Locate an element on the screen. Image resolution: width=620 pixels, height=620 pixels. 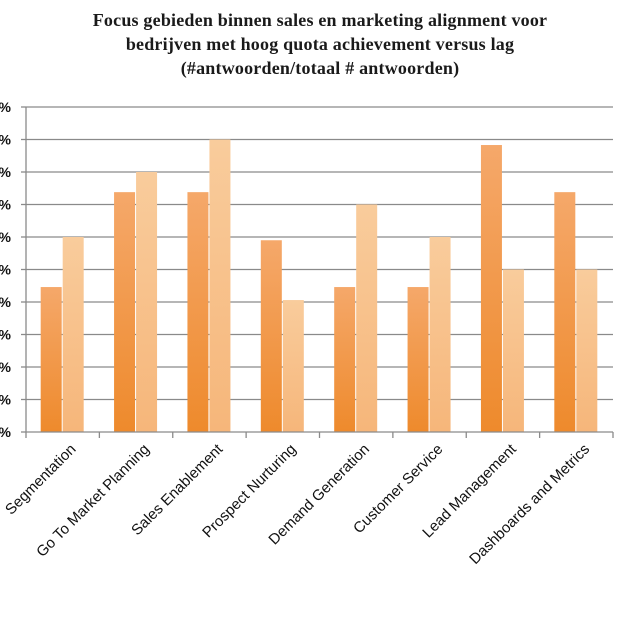
y-tick-label: 0% is located at coordinates (6, 432).